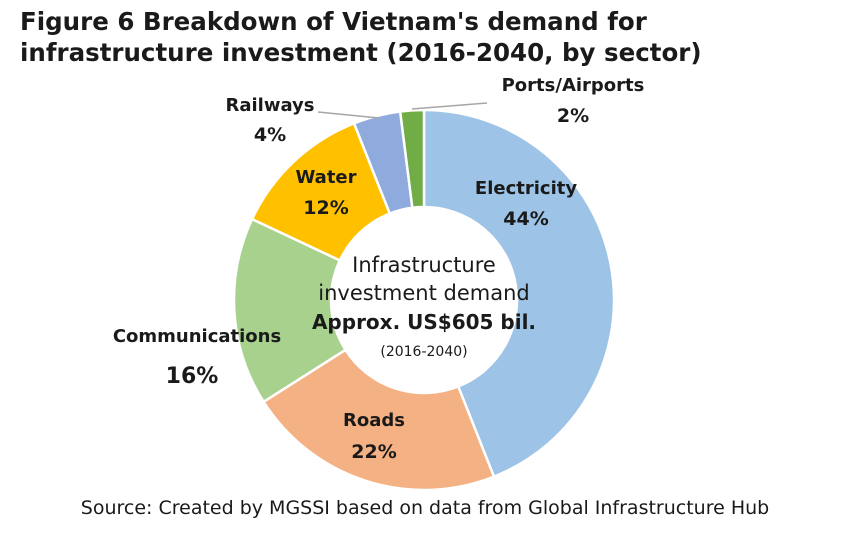 This screenshot has width=850, height=533. Describe the element at coordinates (192, 376) in the screenshot. I see `slice-value-communications: 16%` at that location.